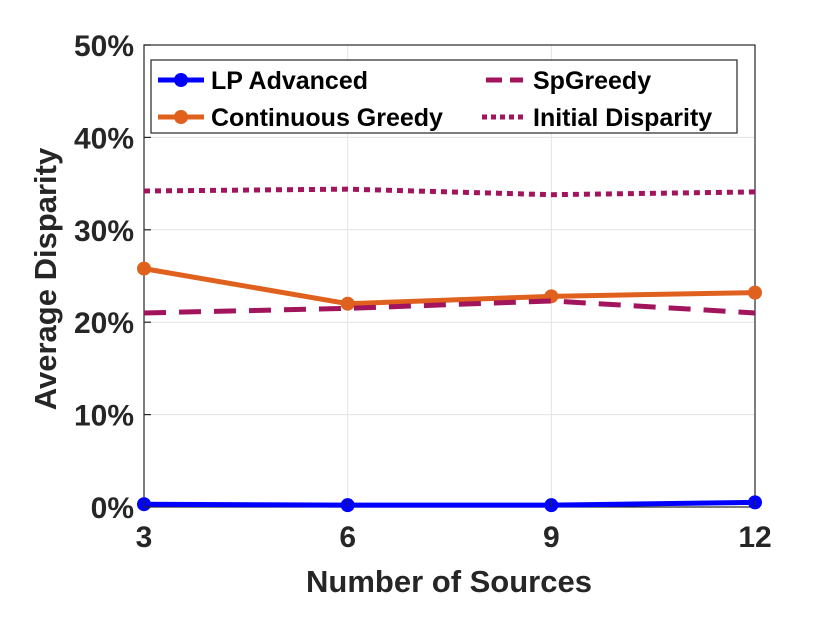 The image size is (830, 623). Describe the element at coordinates (622, 118) in the screenshot. I see `legend-label: Initial Disparity` at that location.